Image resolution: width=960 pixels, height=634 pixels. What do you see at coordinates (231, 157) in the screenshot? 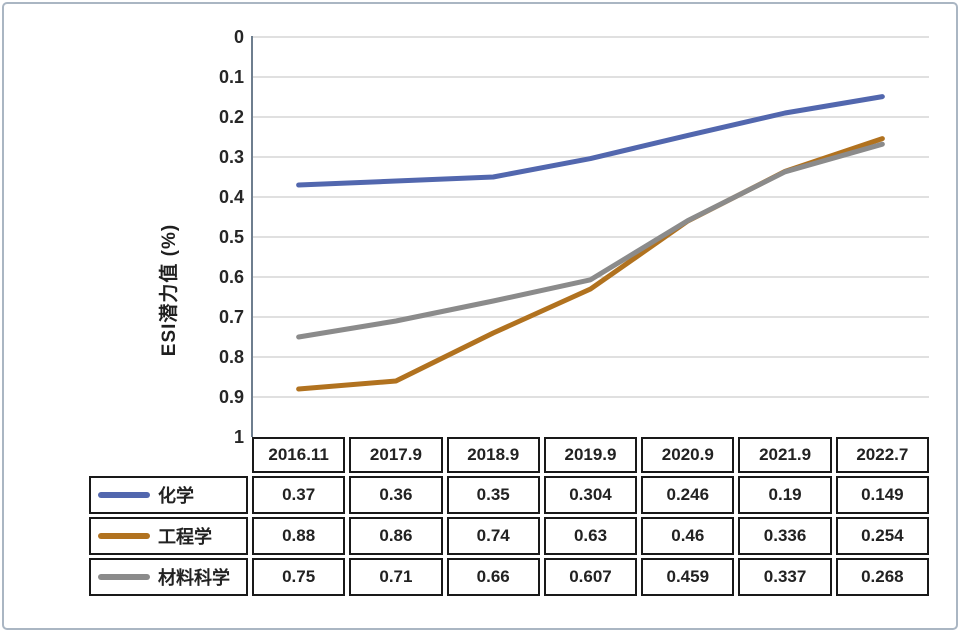
I see `y-tick-label: 0.3` at bounding box center [231, 157].